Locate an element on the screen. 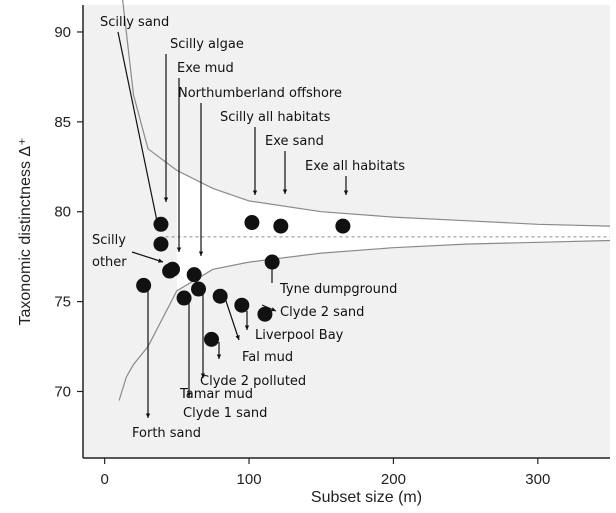 The width and height of the screenshot is (616, 513). point-label: Clyde 1 sand is located at coordinates (225, 413).